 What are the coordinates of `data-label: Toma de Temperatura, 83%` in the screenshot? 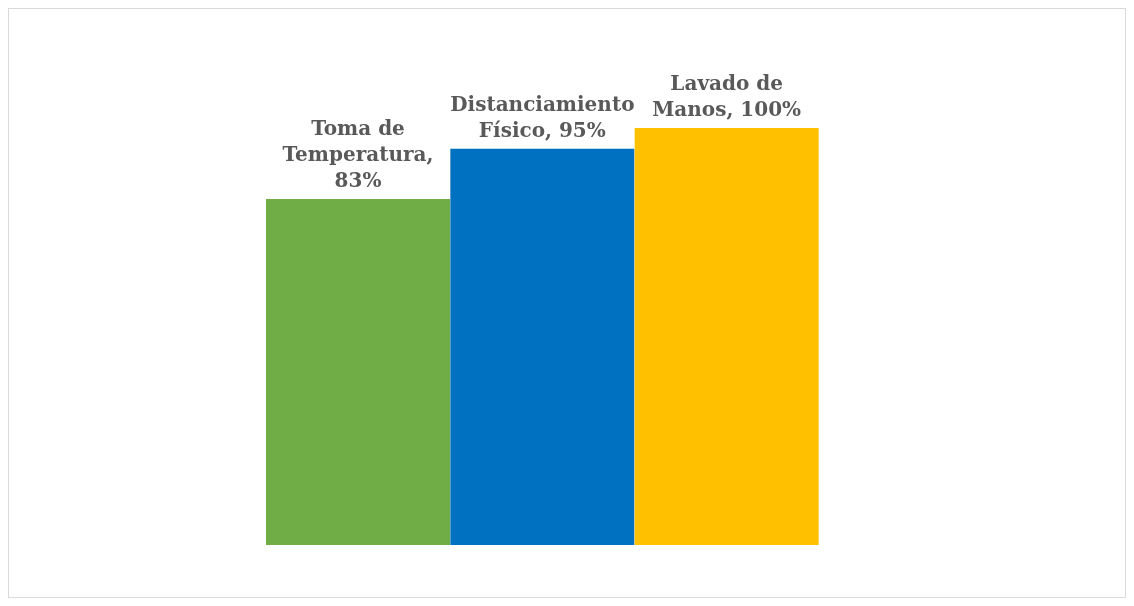 It's located at (358, 153).